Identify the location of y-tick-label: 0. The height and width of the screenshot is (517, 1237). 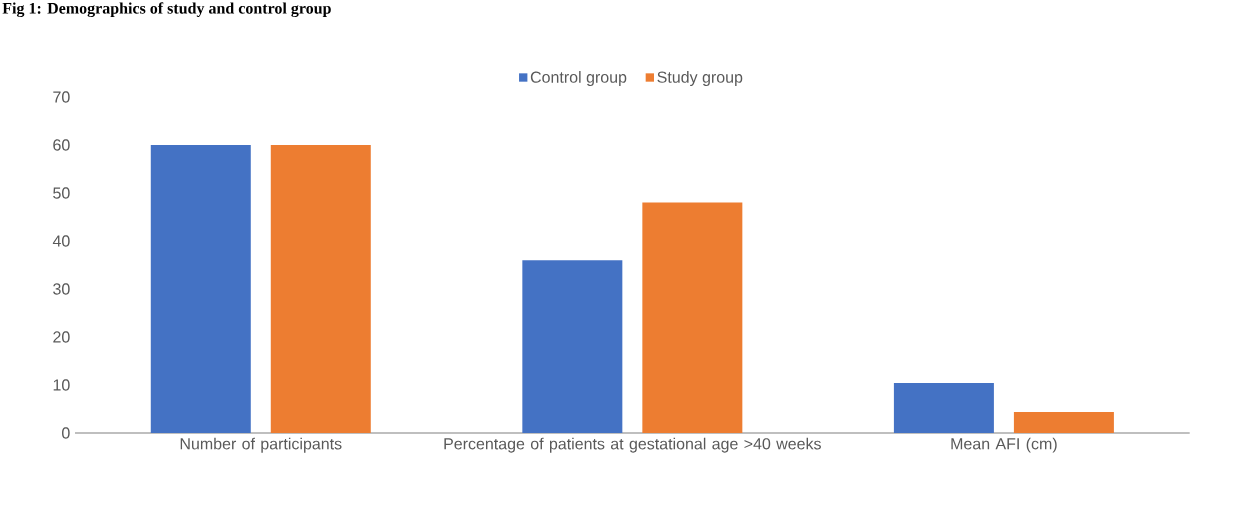
(66, 433).